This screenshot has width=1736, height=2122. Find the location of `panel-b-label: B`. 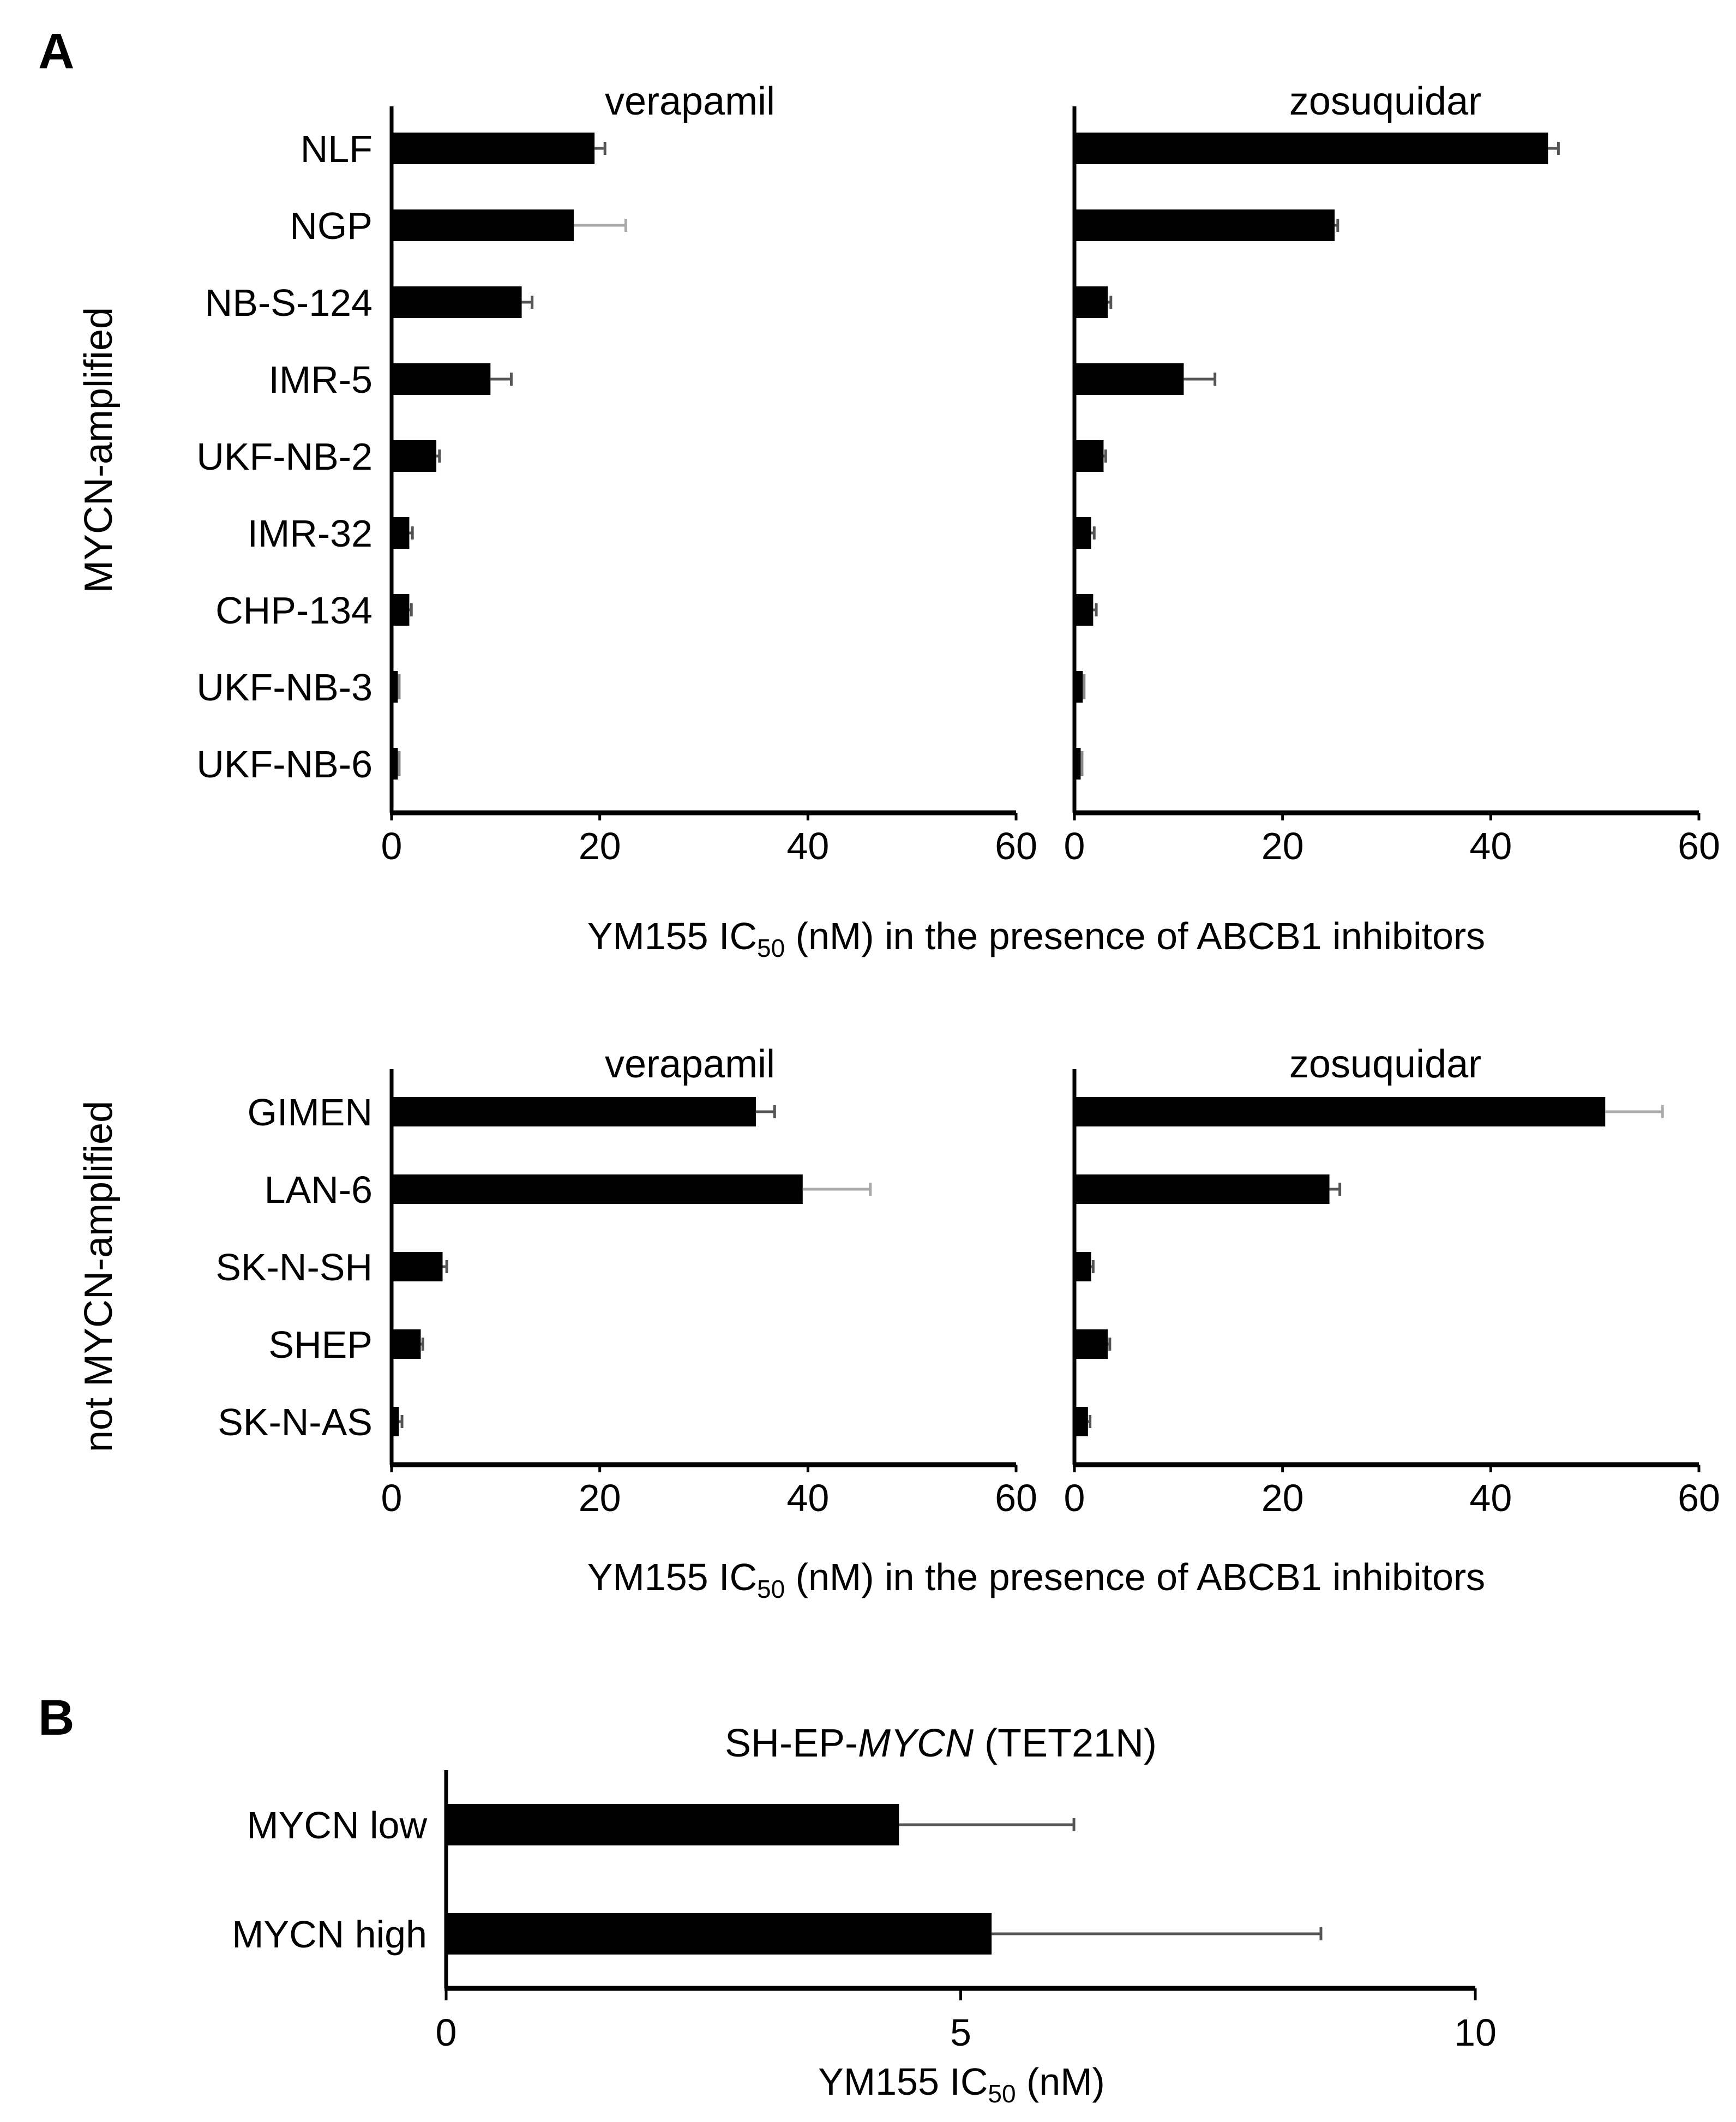

panel-b-label: B is located at coordinates (56, 1718).